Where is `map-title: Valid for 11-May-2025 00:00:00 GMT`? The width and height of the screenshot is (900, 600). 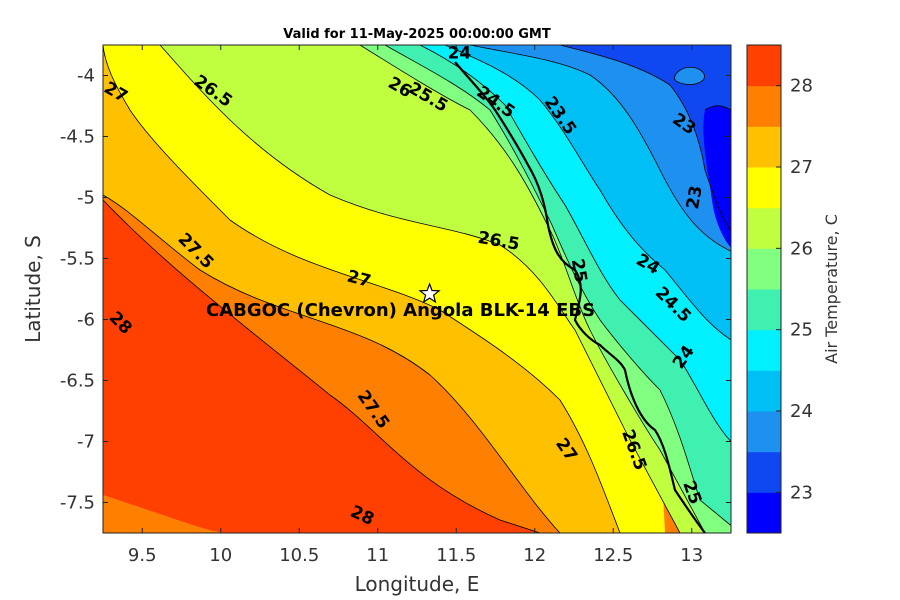 map-title: Valid for 11-May-2025 00:00:00 GMT is located at coordinates (417, 34).